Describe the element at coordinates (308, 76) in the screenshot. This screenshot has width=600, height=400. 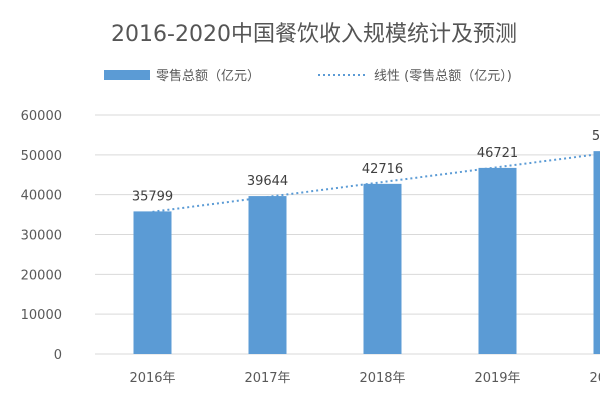
I see `legend: 零售总额（亿元） 线性 (零售总额（亿元）)` at that location.